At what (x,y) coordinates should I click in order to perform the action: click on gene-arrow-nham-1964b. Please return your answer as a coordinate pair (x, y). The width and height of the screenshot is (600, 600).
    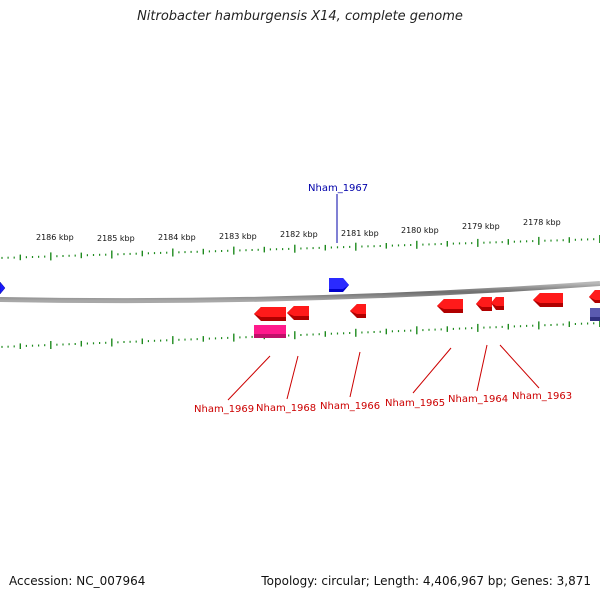
    Looking at the image, I should click on (497, 303).